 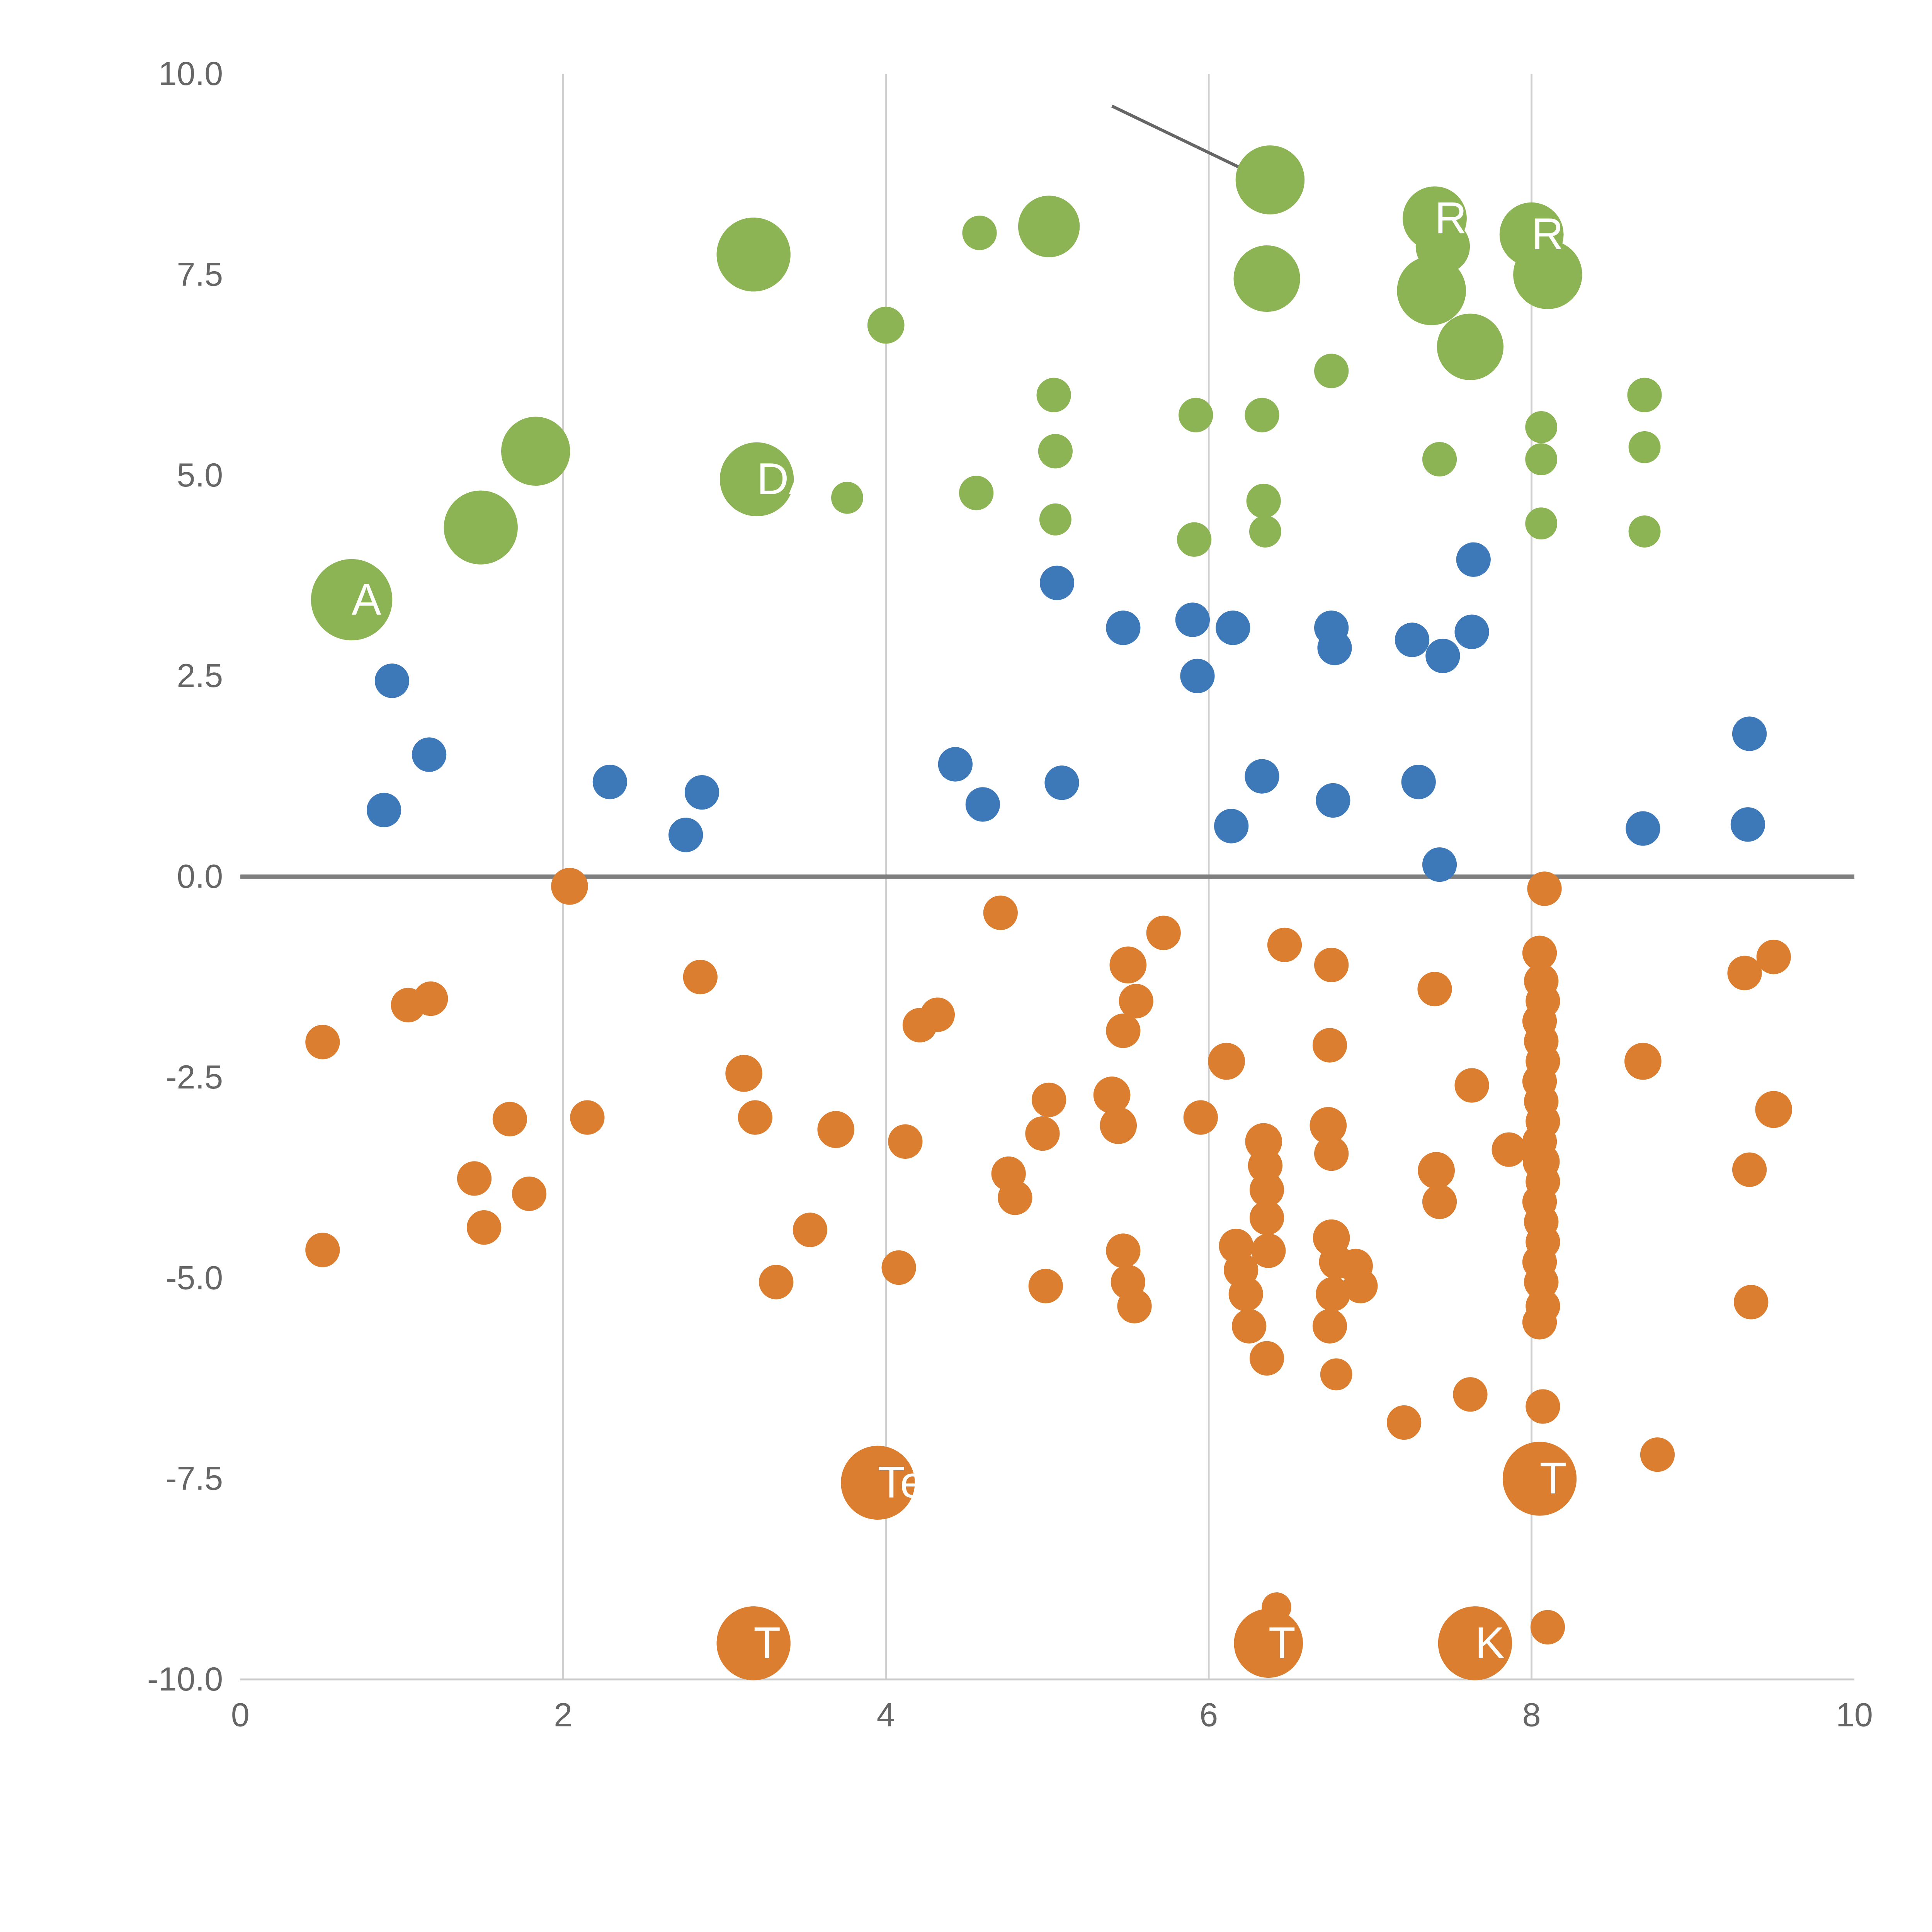 I want to click on x-tick-label: 4, so click(x=886, y=1714).